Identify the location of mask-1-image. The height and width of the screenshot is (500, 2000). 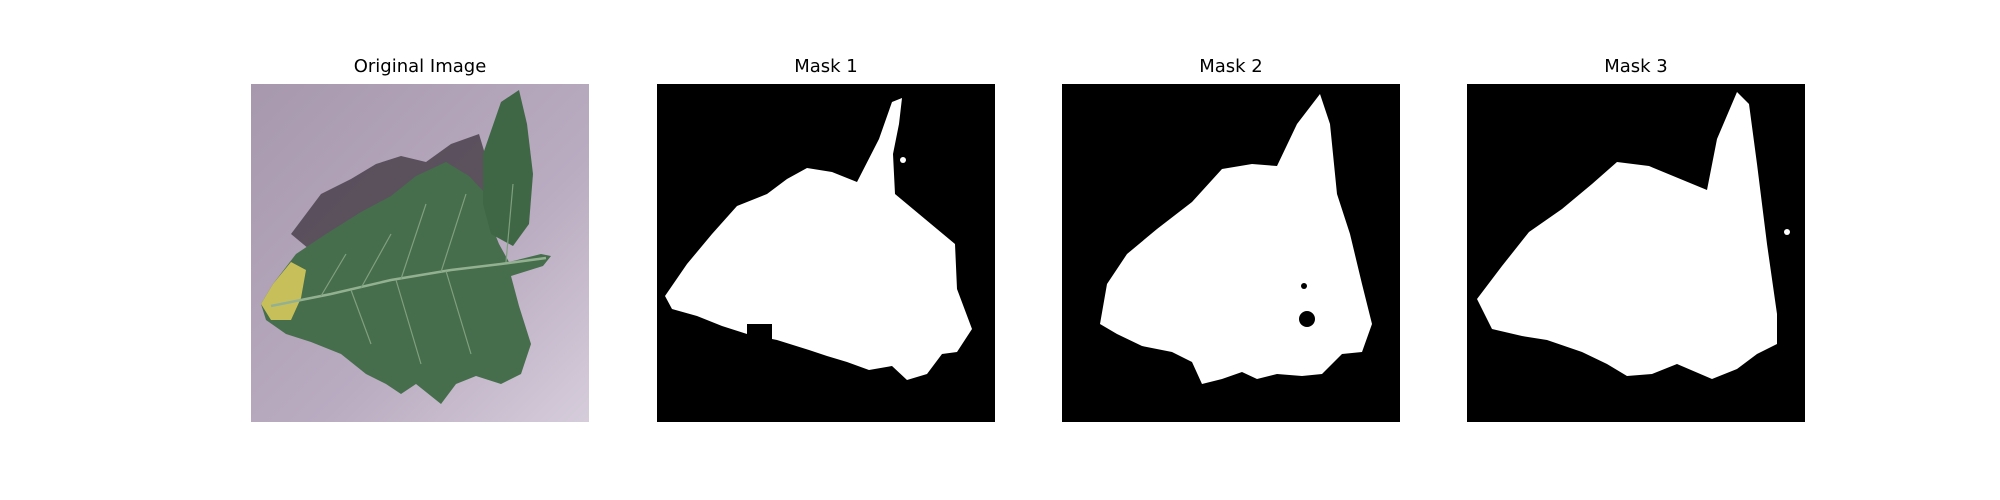
(826, 253).